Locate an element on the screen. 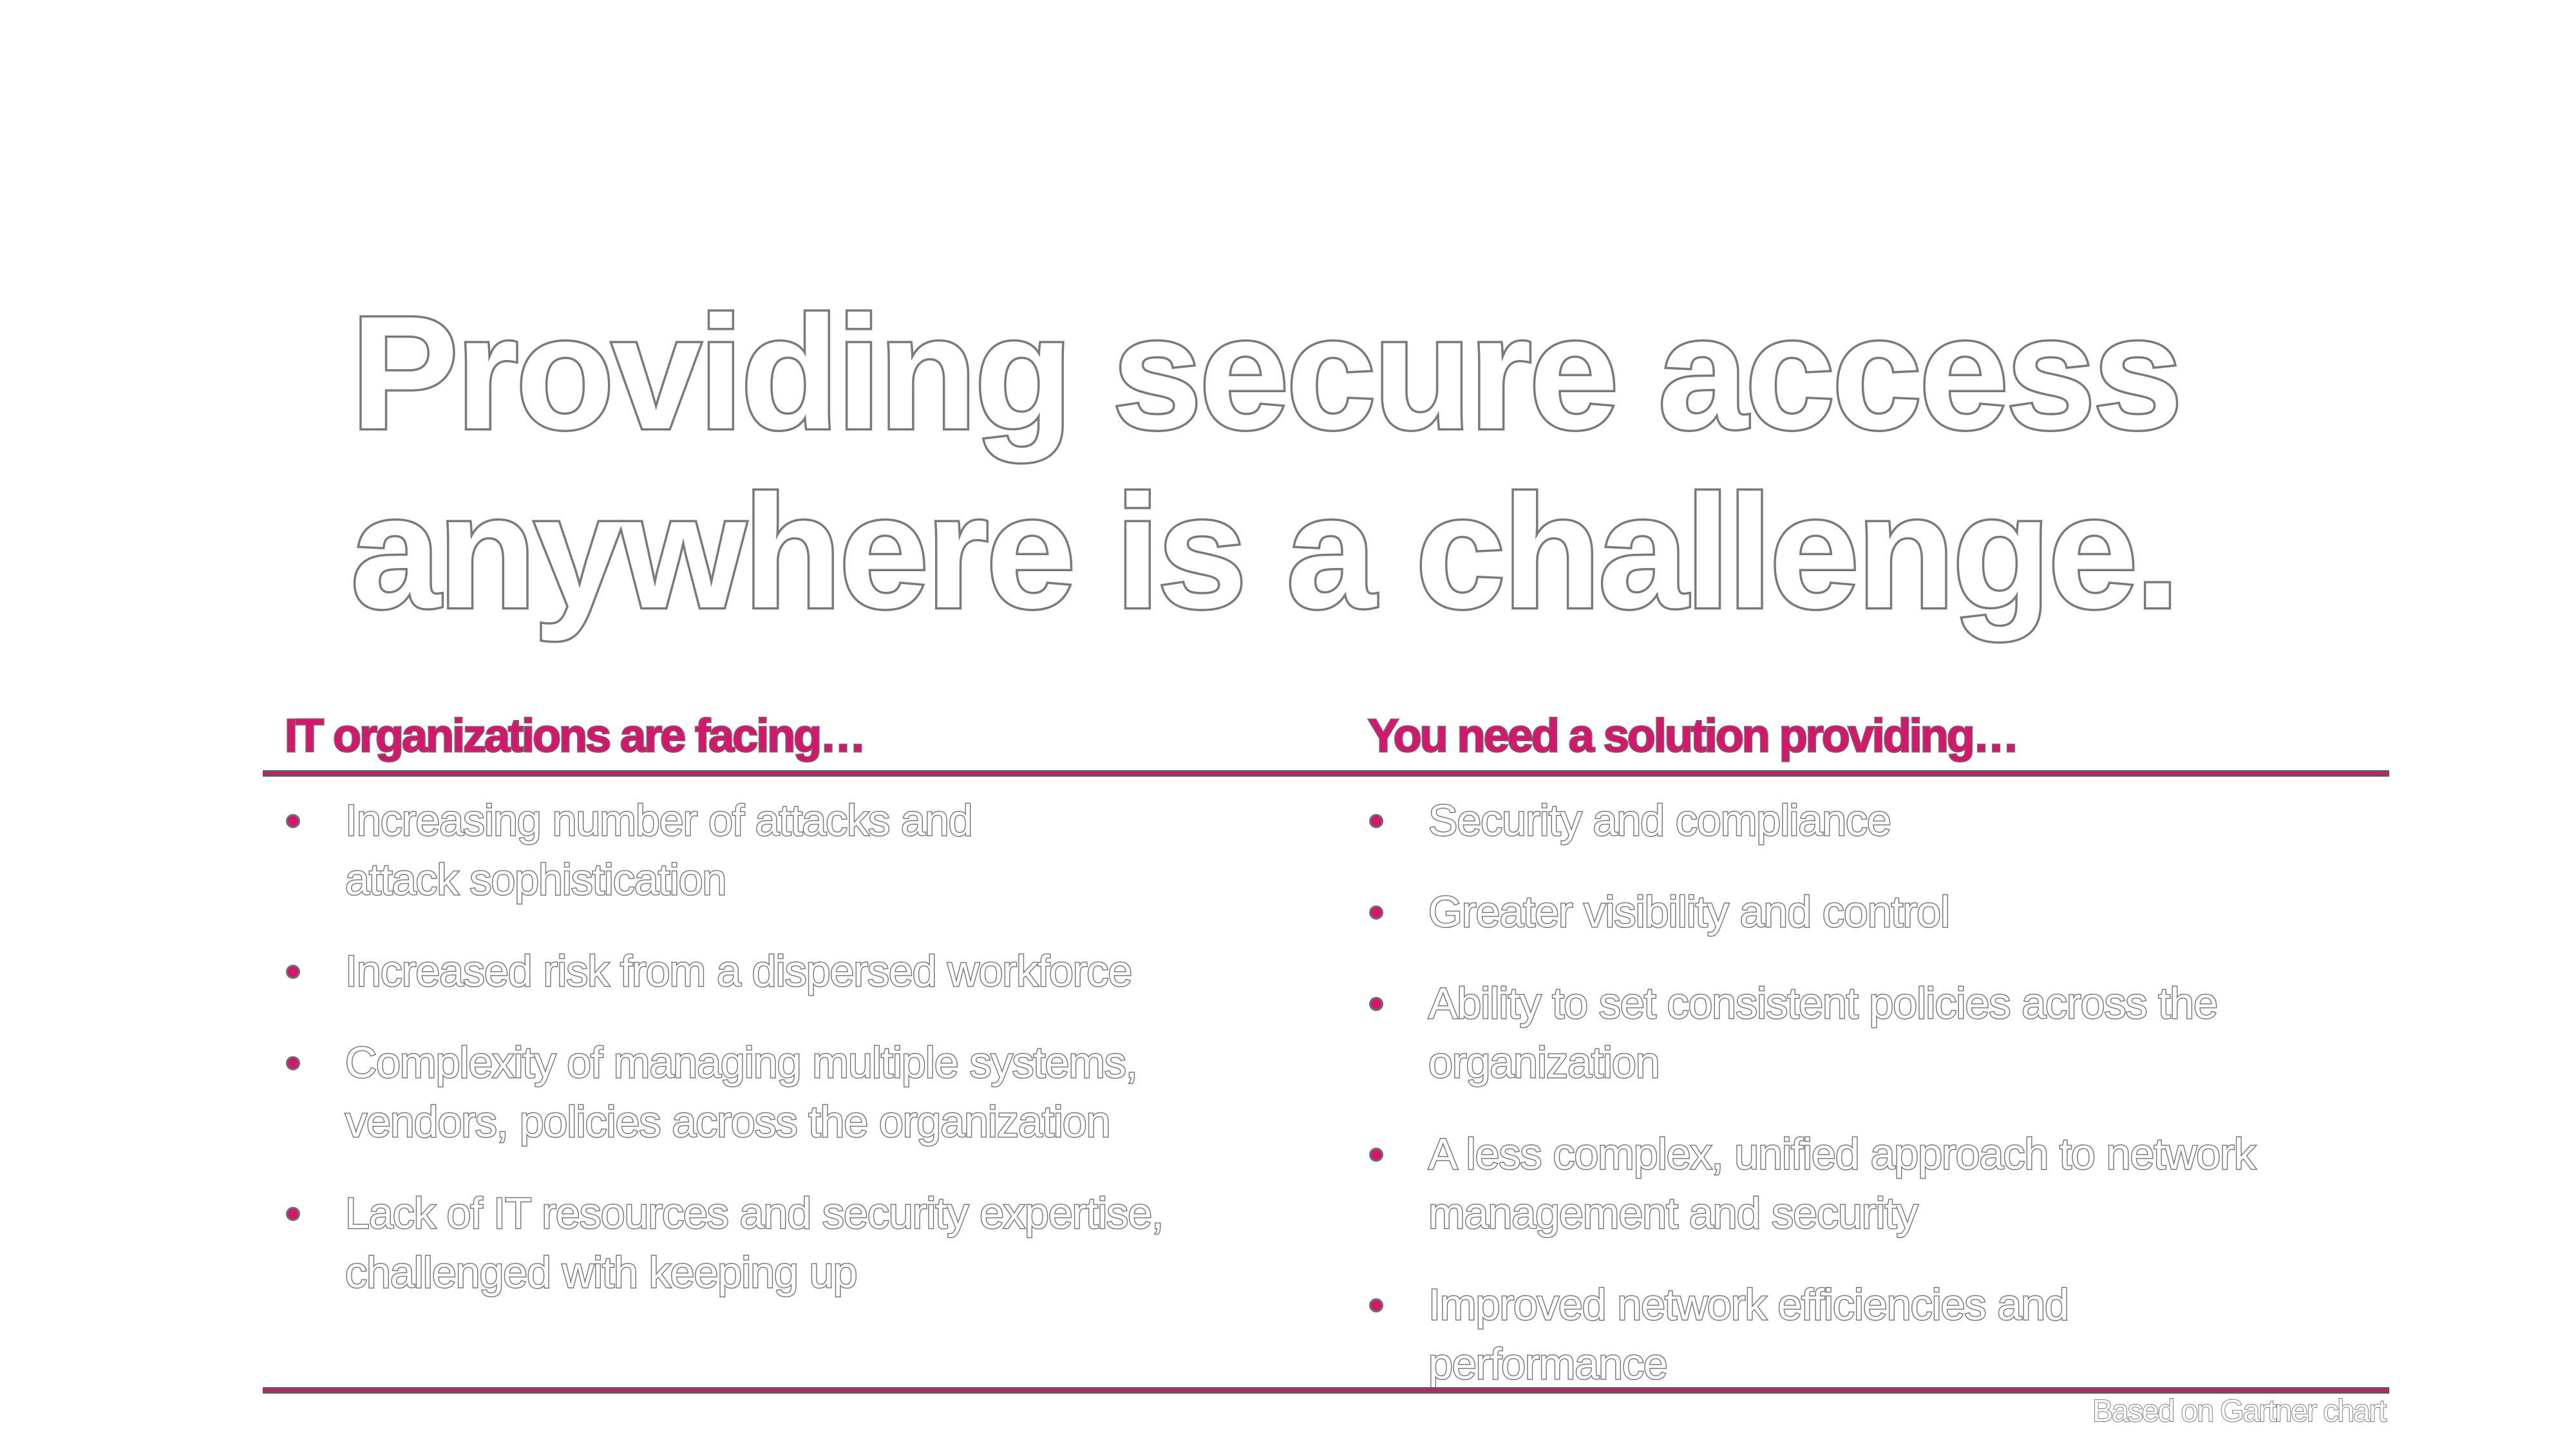  list-item: Greater visibility and control is located at coordinates (1895, 912).